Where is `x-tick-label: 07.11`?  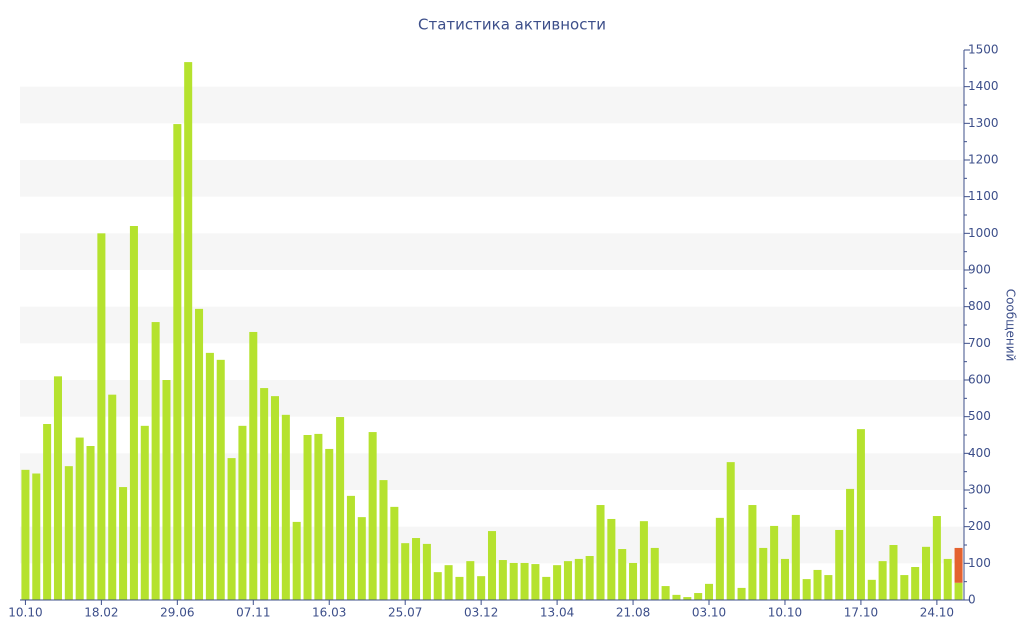 x-tick-label: 07.11 is located at coordinates (253, 613).